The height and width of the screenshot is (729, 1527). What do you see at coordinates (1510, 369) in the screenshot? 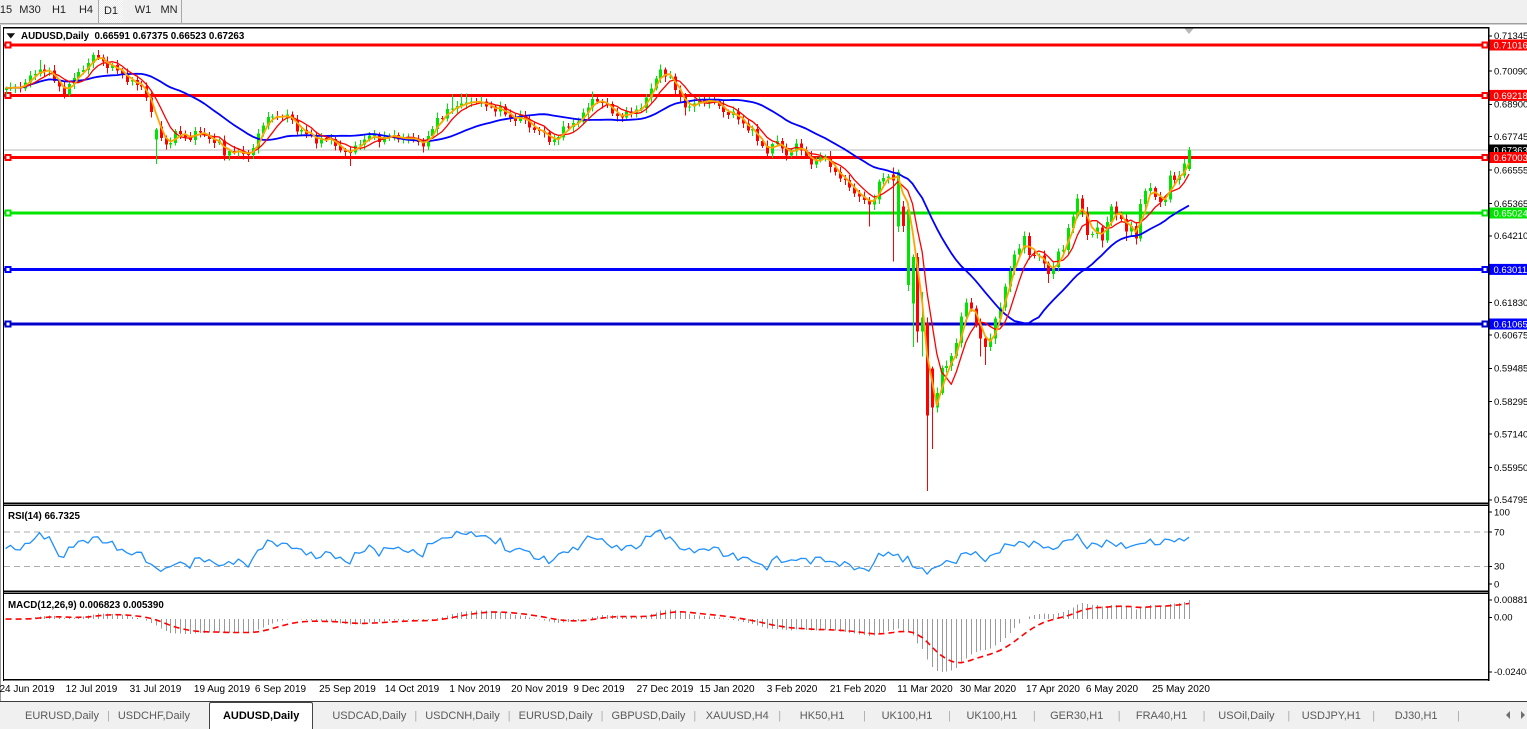
I see `svg-text: 0.59485` at bounding box center [1510, 369].